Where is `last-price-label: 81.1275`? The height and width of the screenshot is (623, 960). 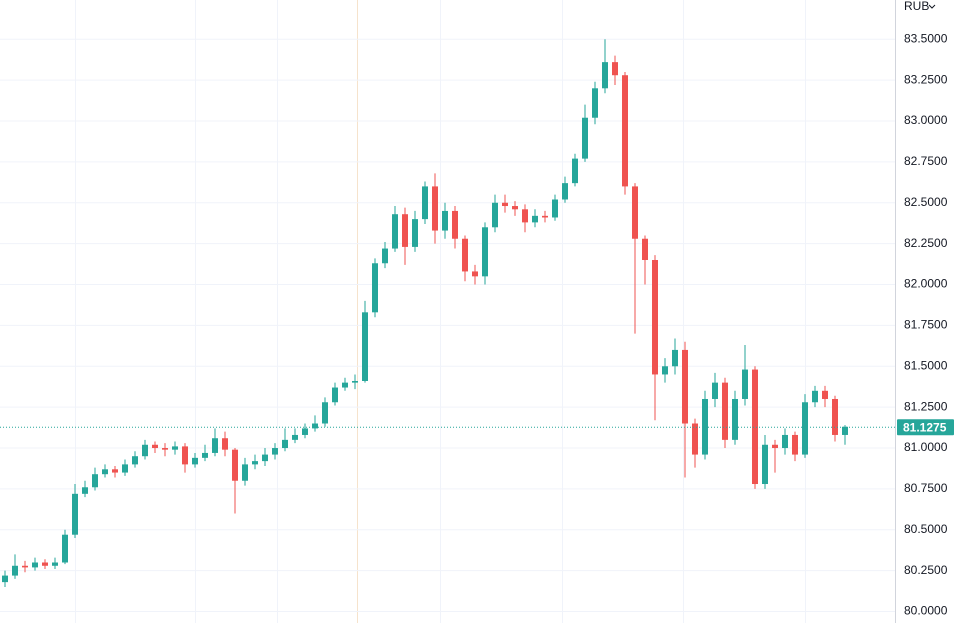
last-price-label: 81.1275 is located at coordinates (925, 427).